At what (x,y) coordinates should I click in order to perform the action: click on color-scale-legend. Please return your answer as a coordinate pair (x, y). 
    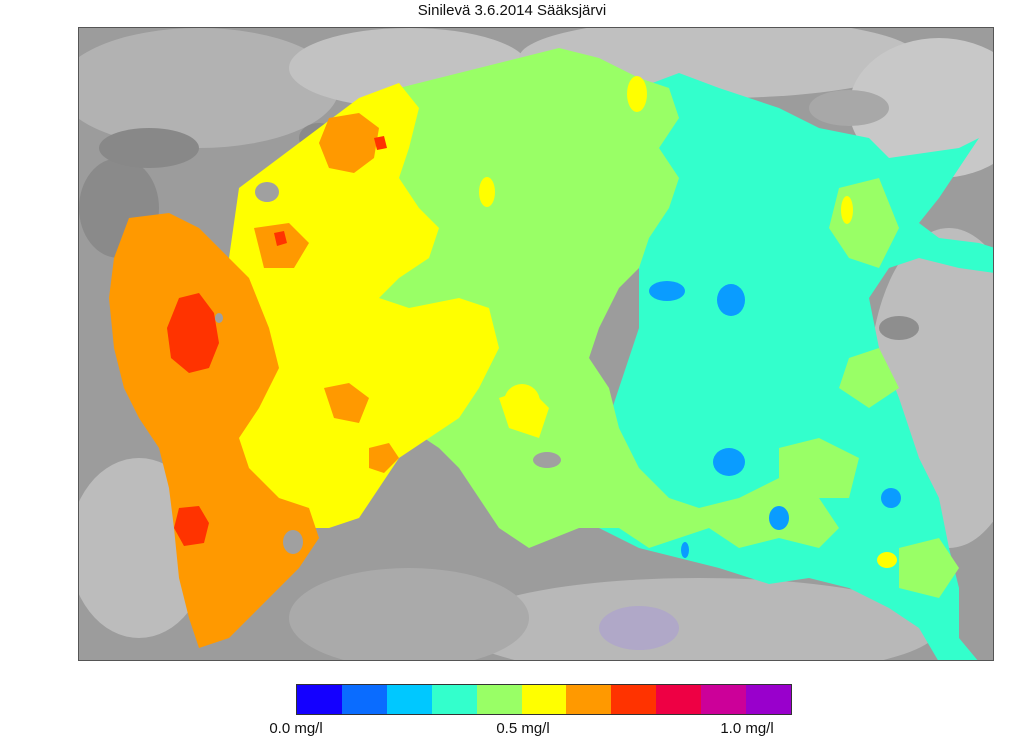
    Looking at the image, I should click on (544, 699).